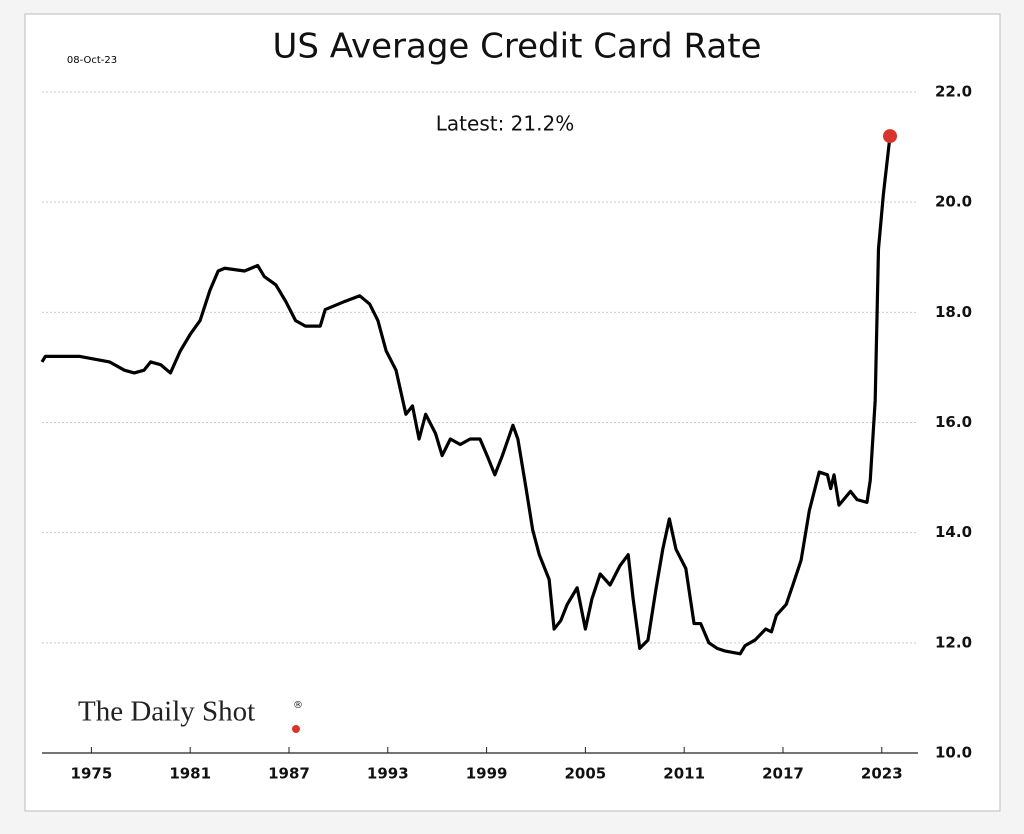 The height and width of the screenshot is (834, 1024). Describe the element at coordinates (953, 92) in the screenshot. I see `y-tick-label: 22.0` at that location.